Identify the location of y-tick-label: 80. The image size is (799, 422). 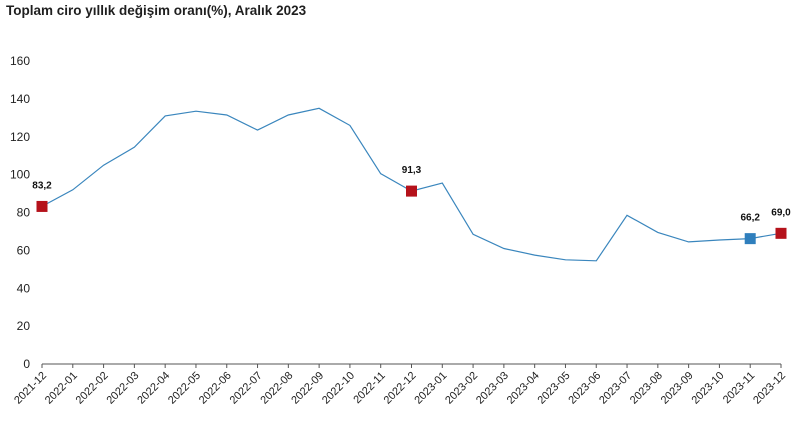
(24, 213).